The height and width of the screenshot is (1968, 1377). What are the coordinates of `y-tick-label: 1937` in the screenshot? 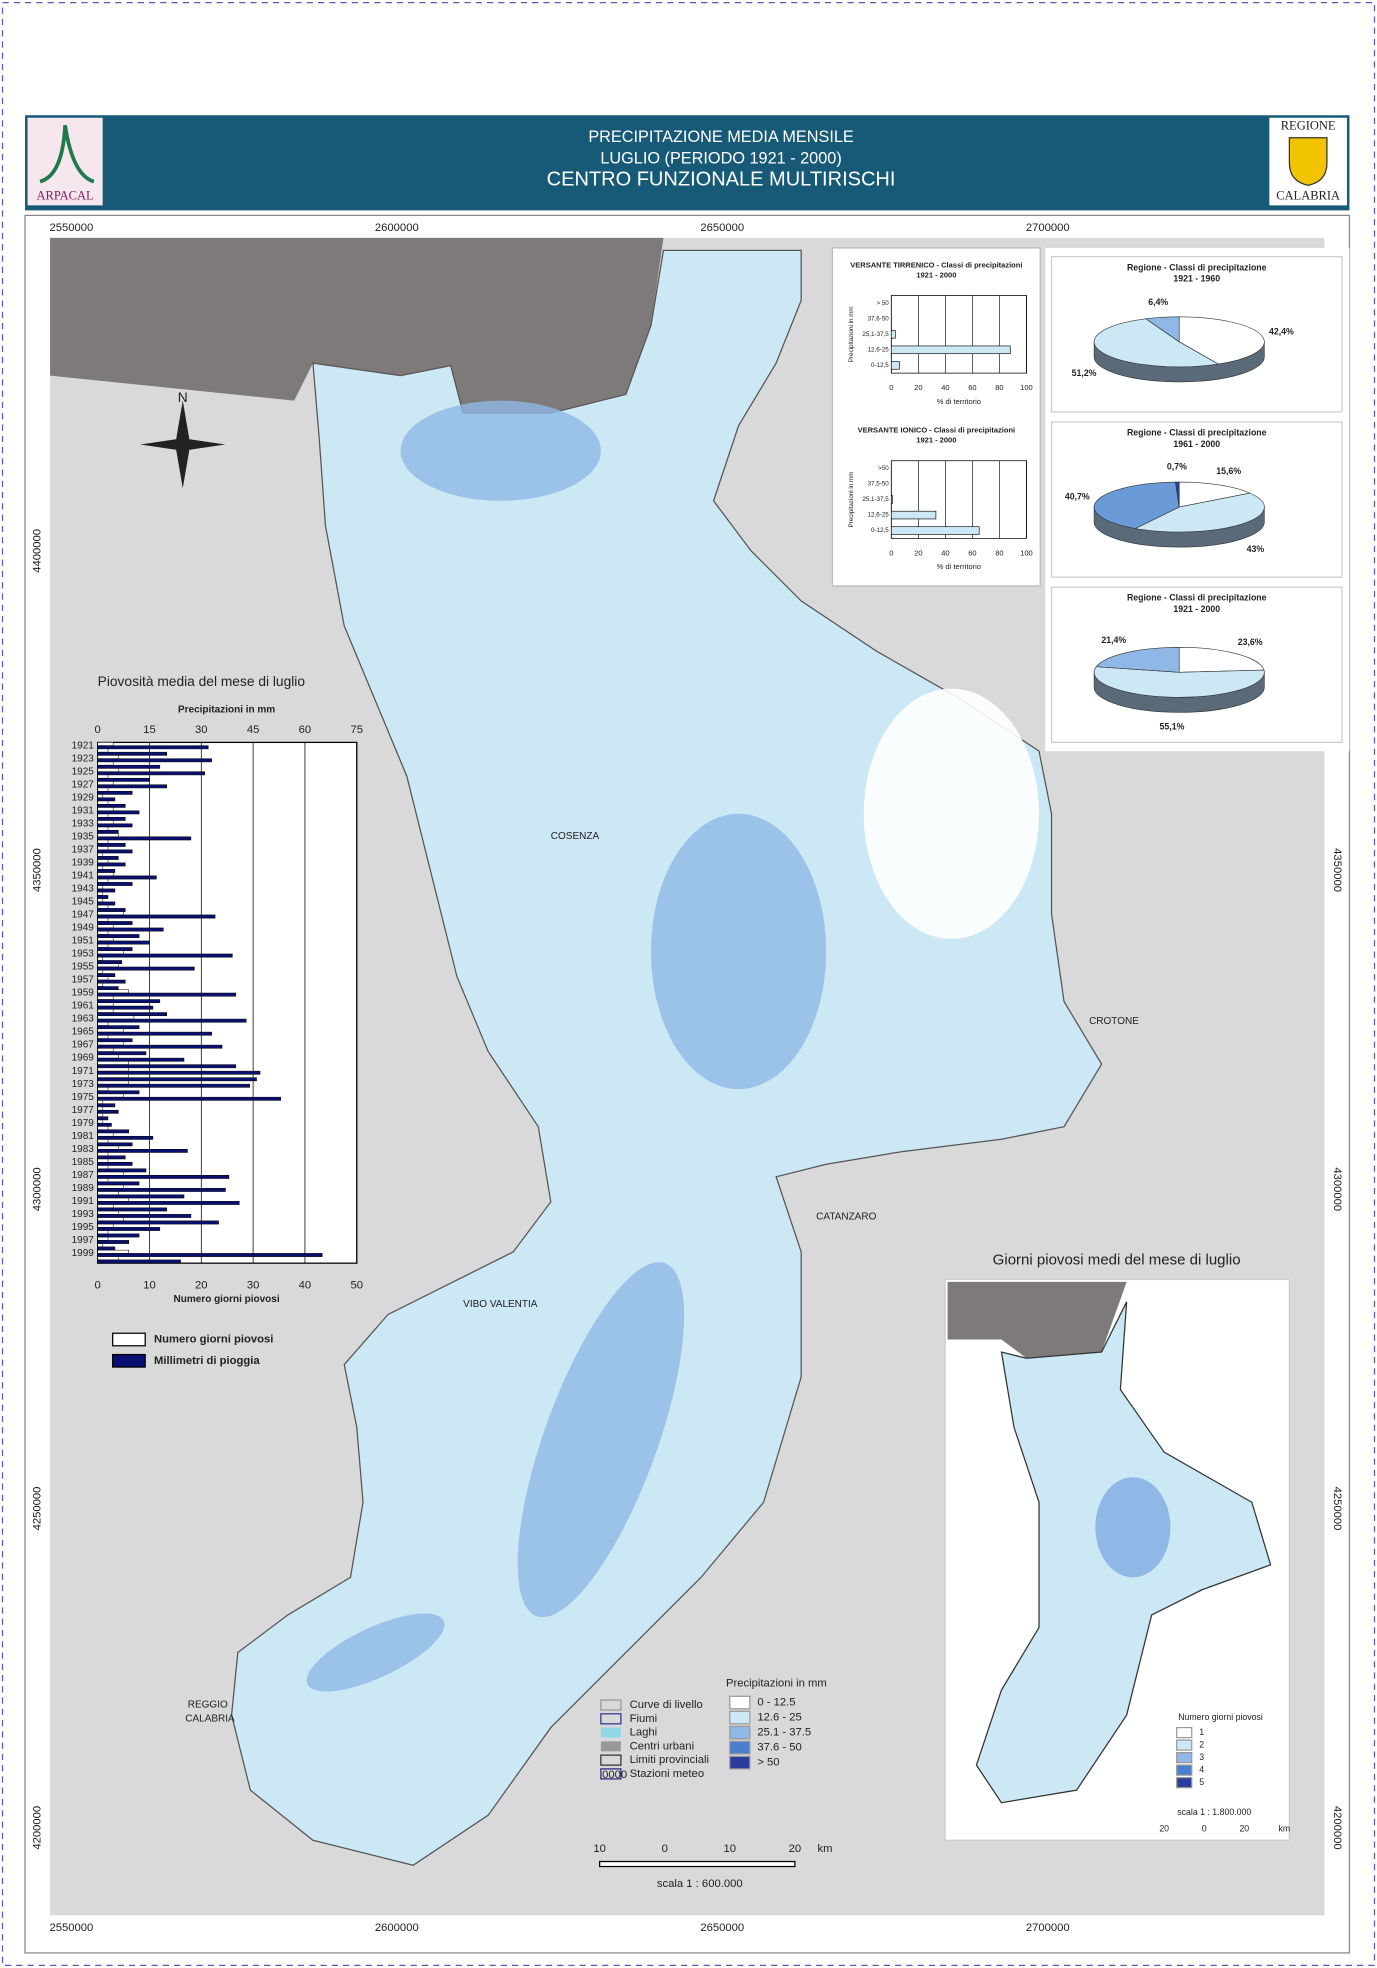 It's located at (83, 849).